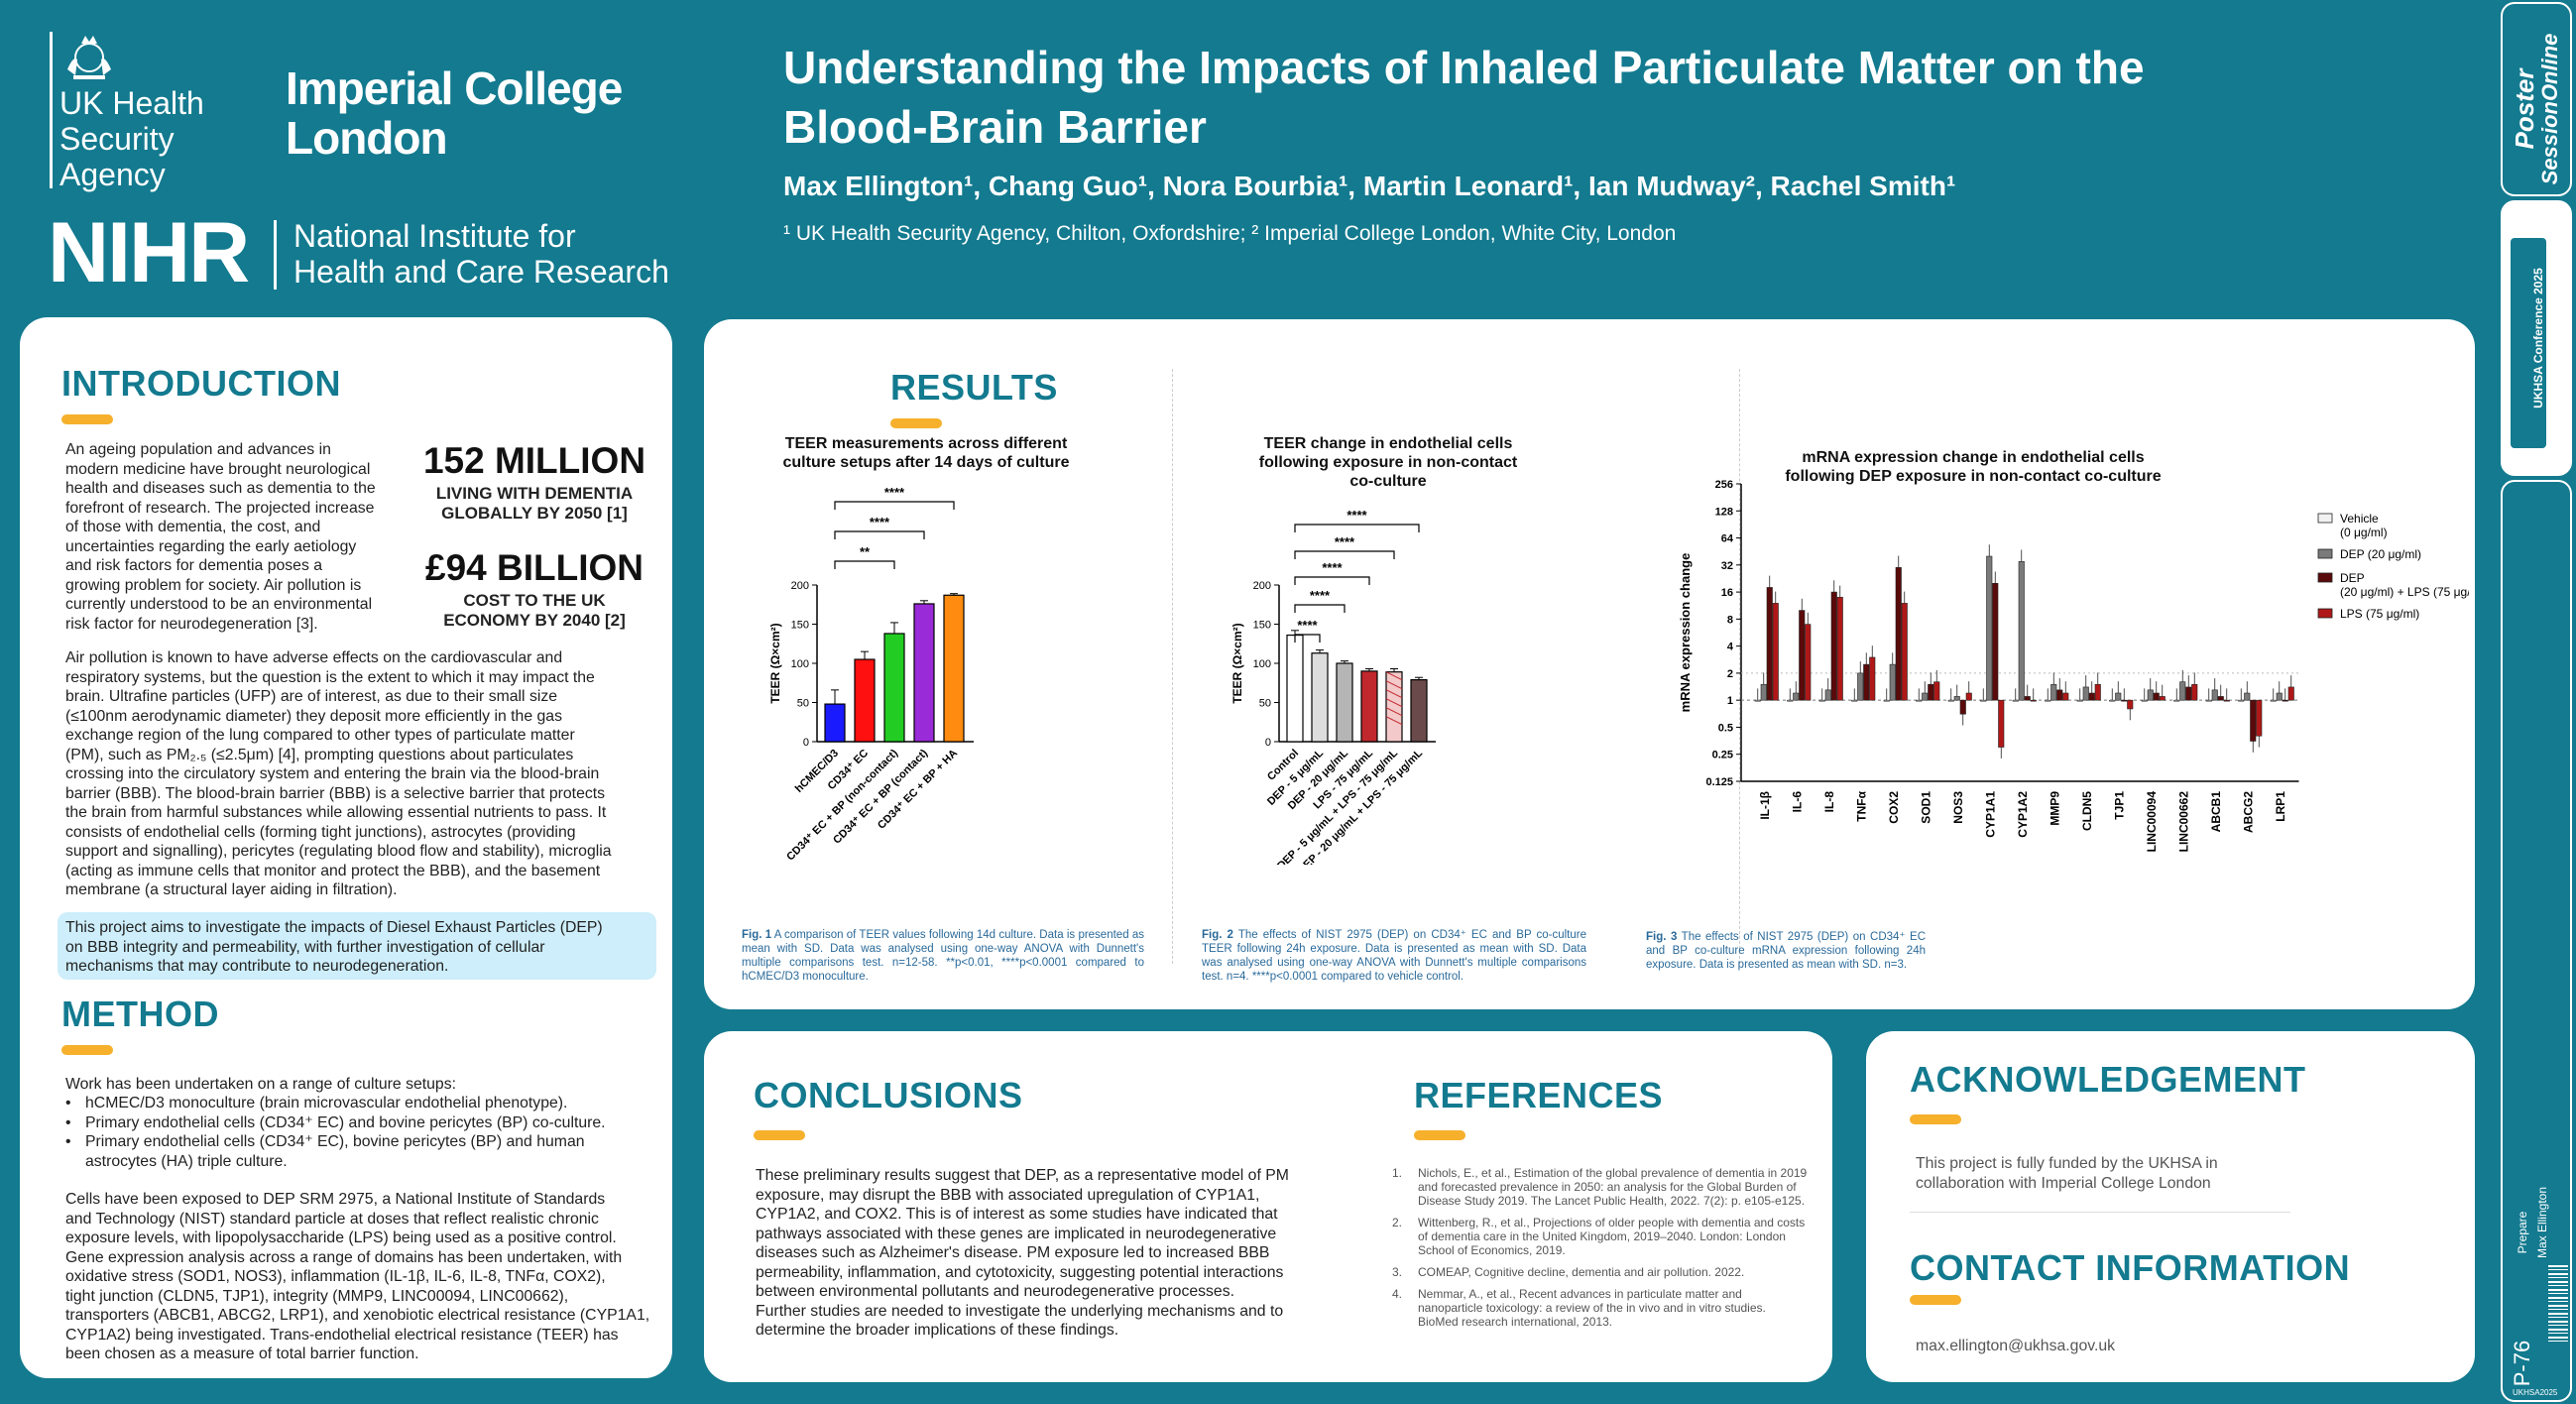 The width and height of the screenshot is (2576, 1404). I want to click on y-tick-label: 0.125, so click(1719, 782).